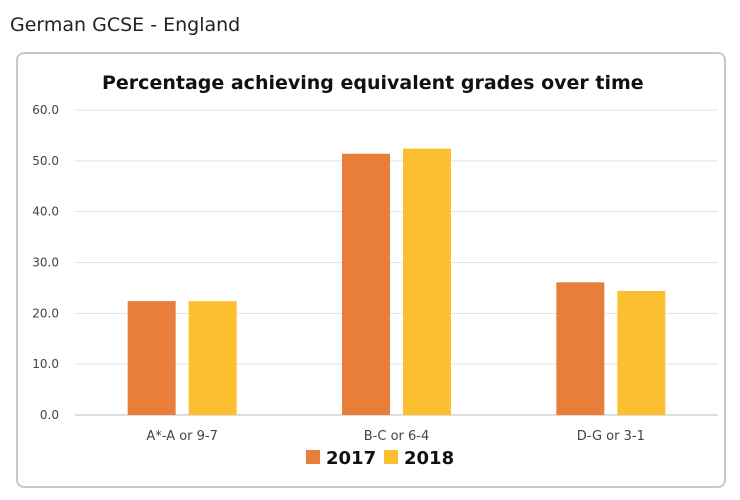  I want to click on y-tick-label: 40.0, so click(45, 212).